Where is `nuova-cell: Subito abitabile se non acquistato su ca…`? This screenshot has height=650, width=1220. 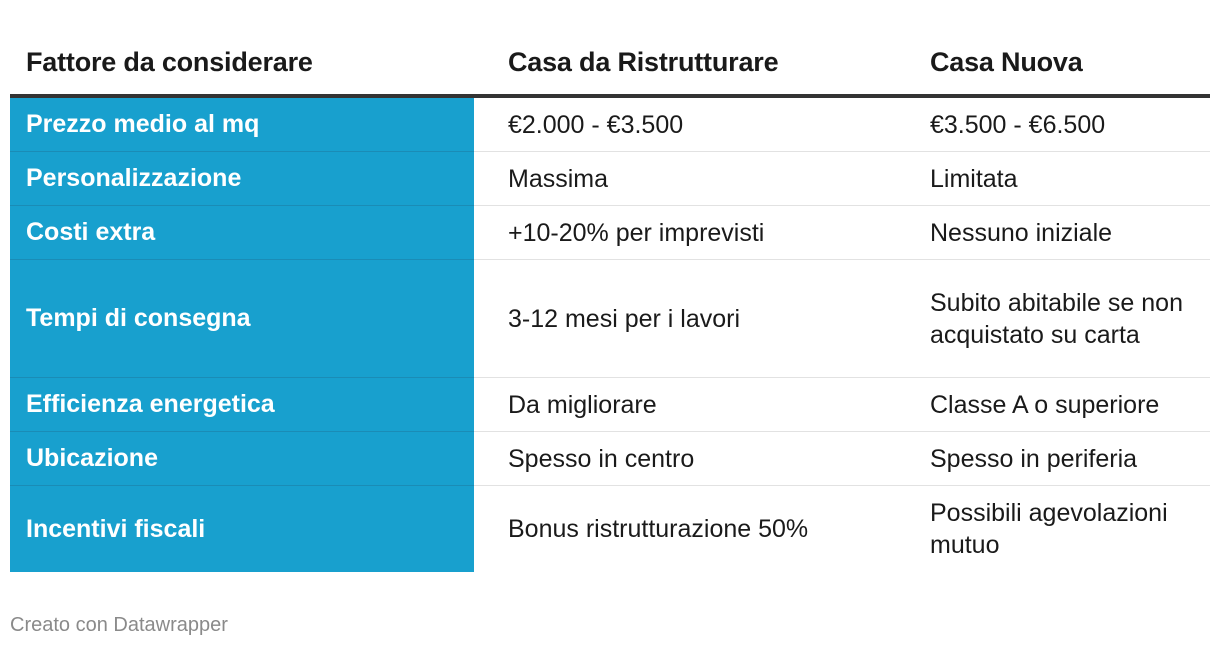 nuova-cell: Subito abitabile se non acquistato su ca… is located at coordinates (1053, 319).